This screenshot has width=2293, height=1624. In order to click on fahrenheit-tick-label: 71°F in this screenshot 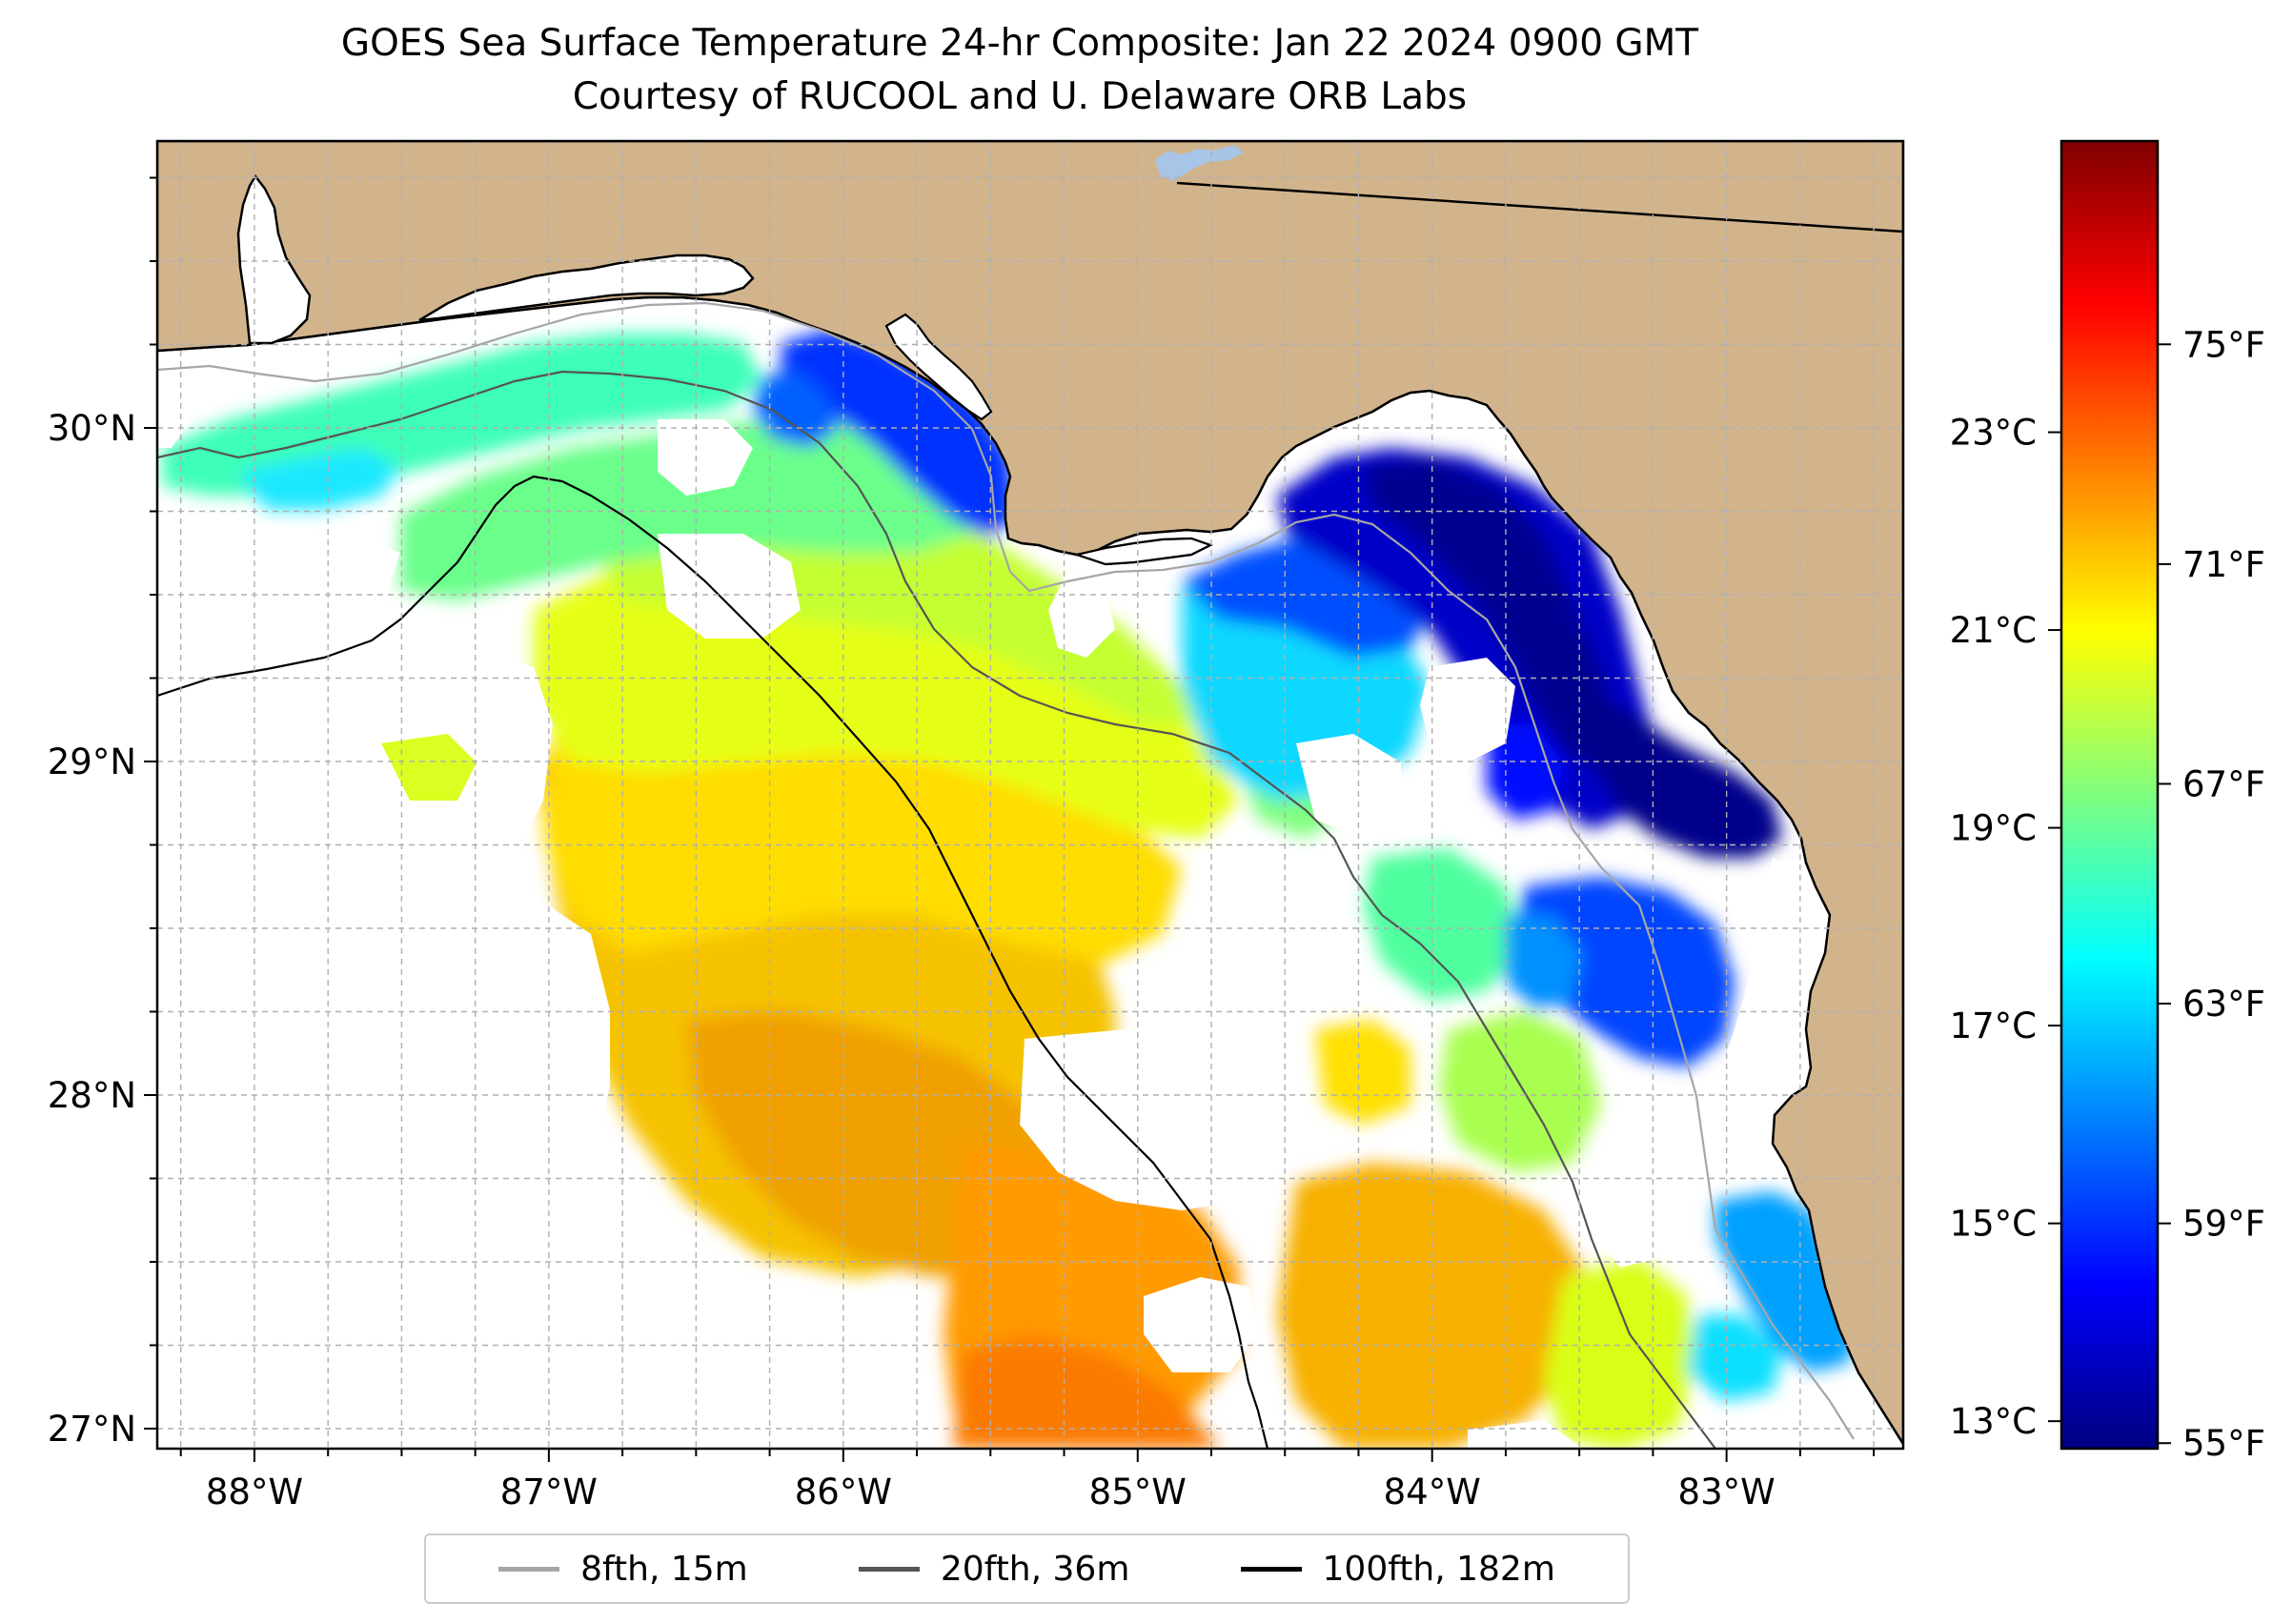, I will do `click(2223, 564)`.